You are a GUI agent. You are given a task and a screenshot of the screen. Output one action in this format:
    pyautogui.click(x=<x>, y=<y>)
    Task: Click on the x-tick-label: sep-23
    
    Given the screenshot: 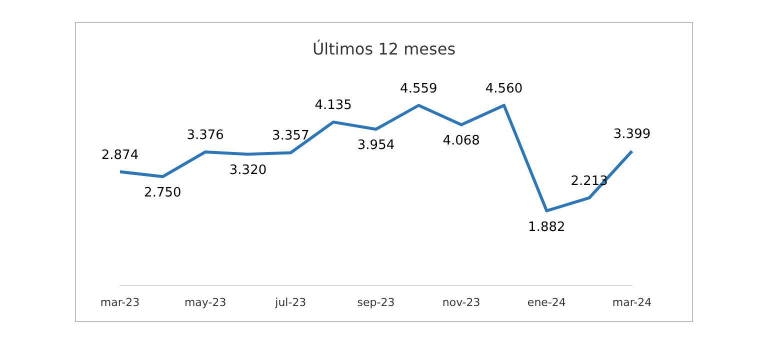 What is the action you would take?
    pyautogui.click(x=376, y=302)
    